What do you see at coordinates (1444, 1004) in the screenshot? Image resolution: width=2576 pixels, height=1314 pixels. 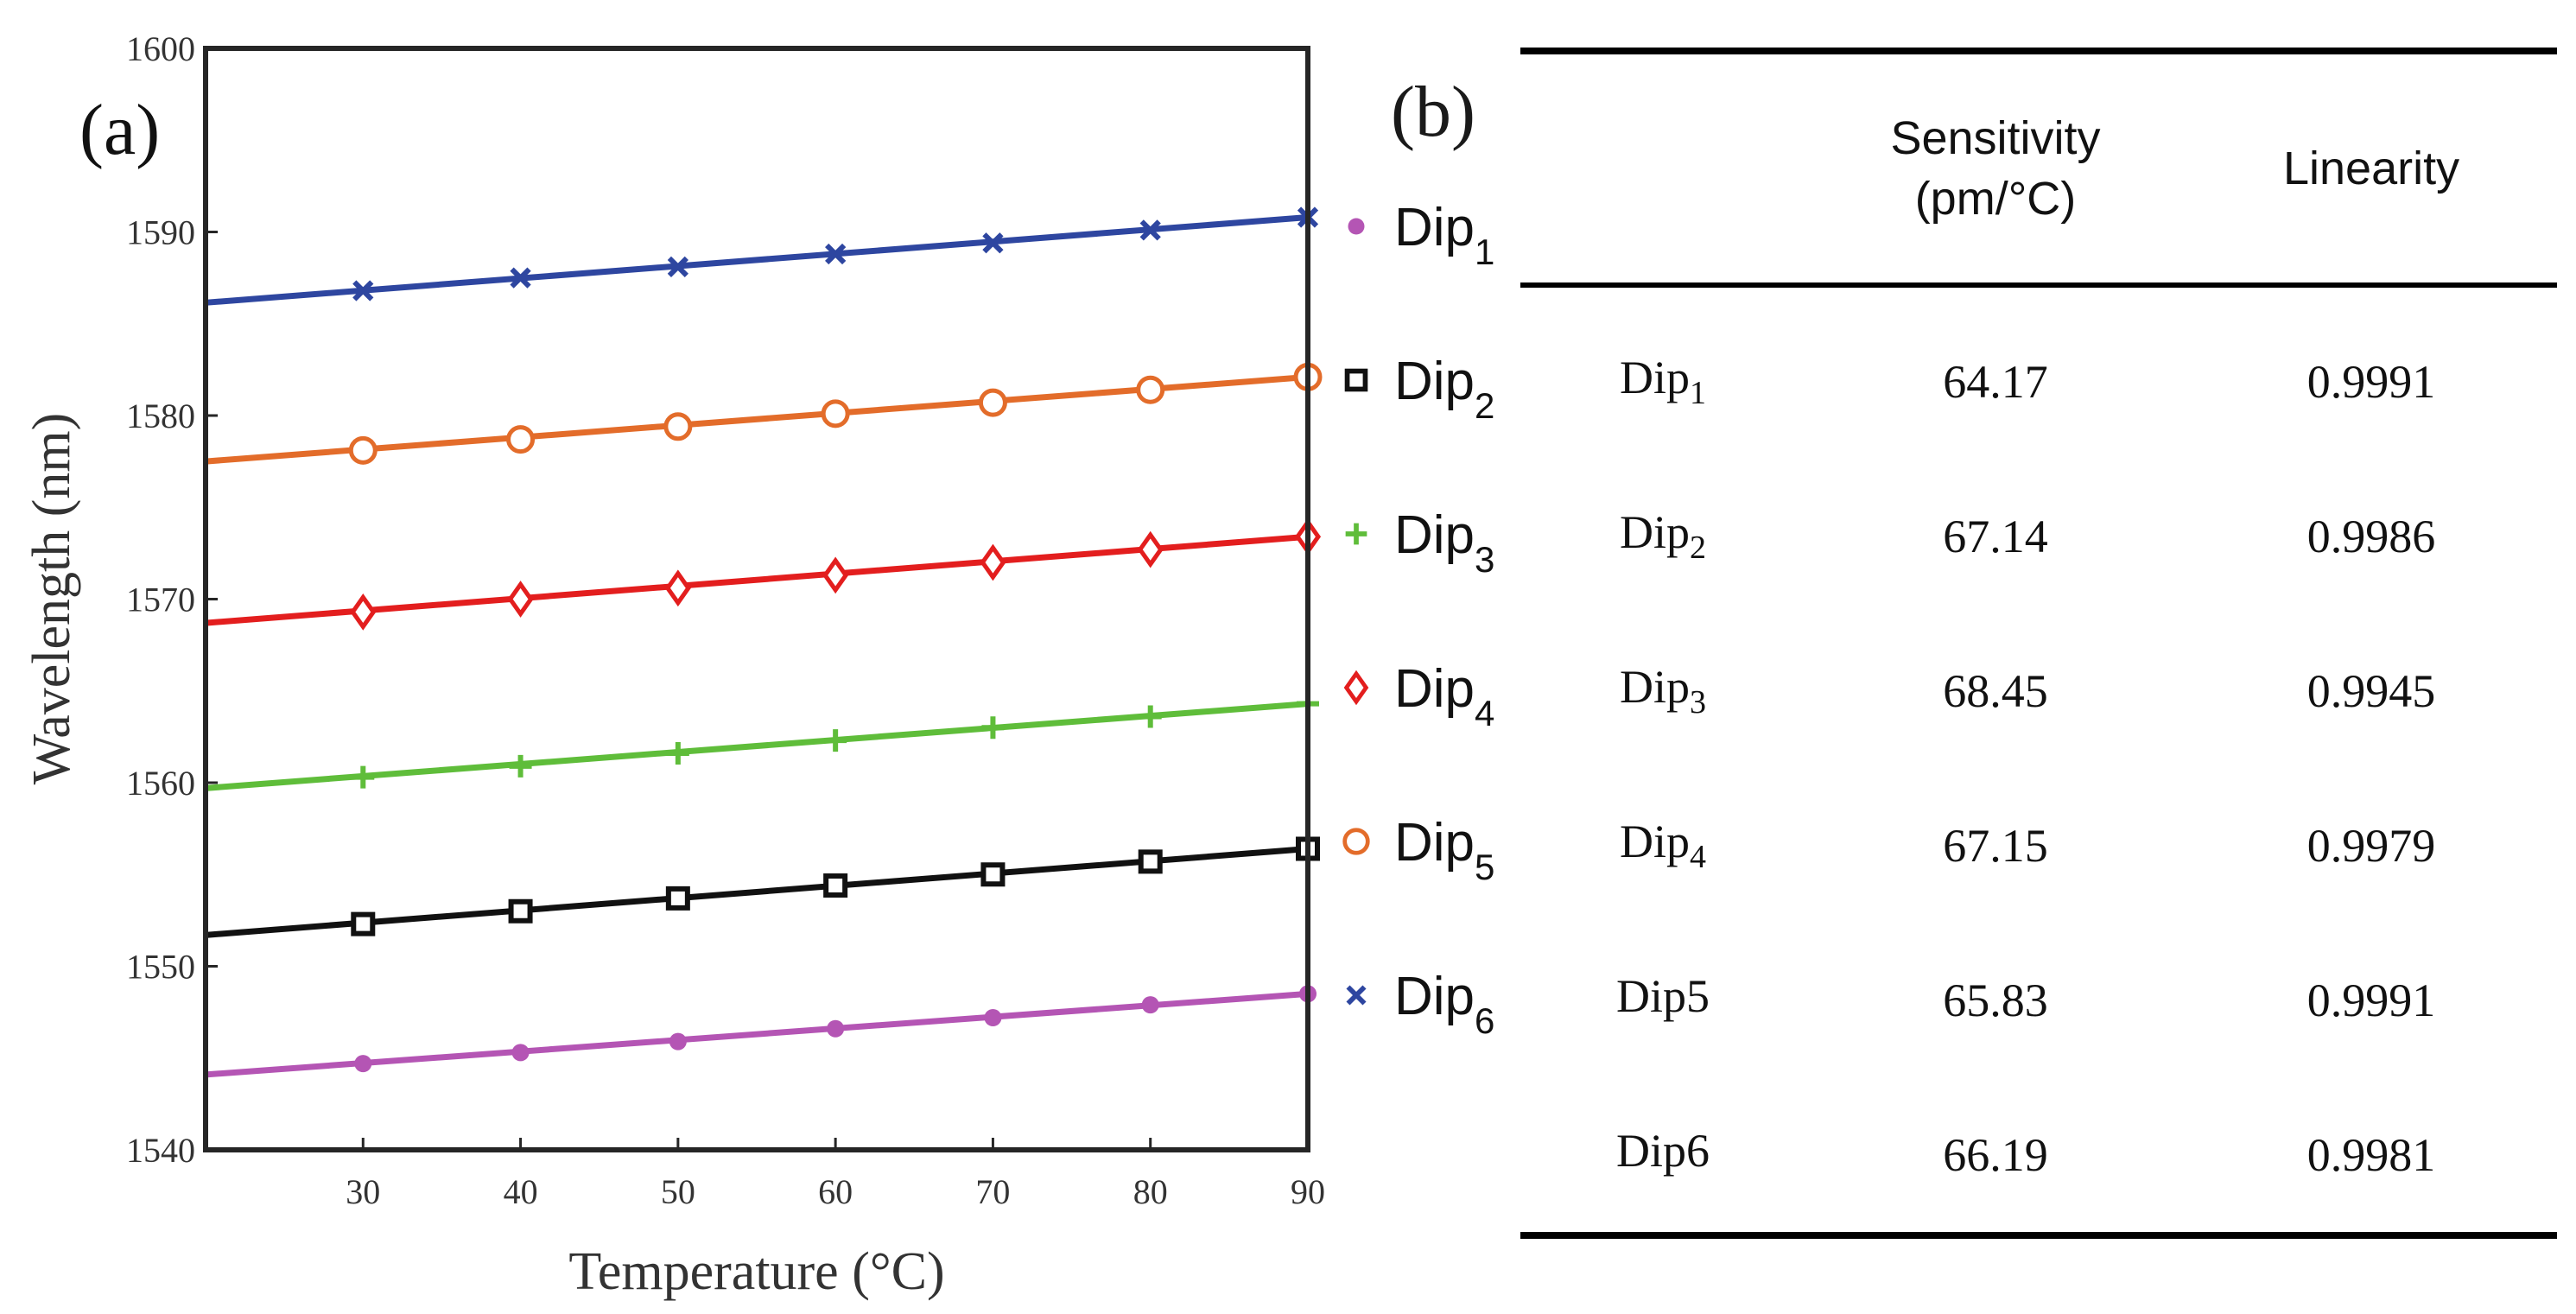 I see `legend-label: Dip6` at bounding box center [1444, 1004].